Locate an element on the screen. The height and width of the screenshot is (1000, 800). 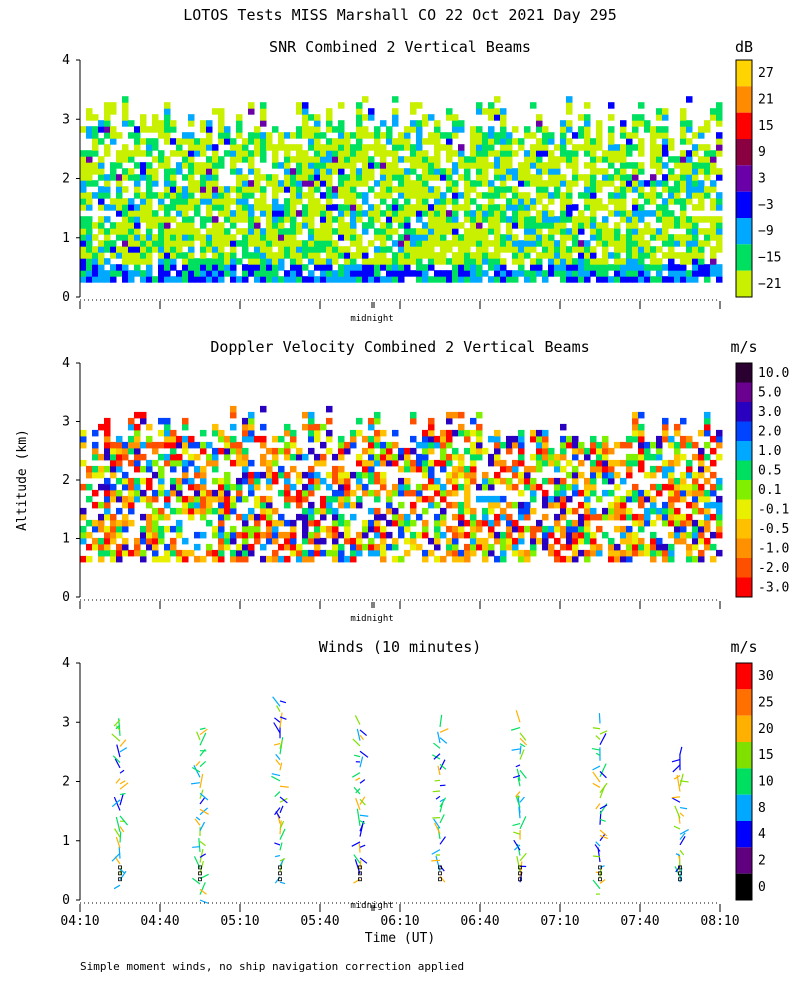
colorbar-swatch is located at coordinates (744, 431).